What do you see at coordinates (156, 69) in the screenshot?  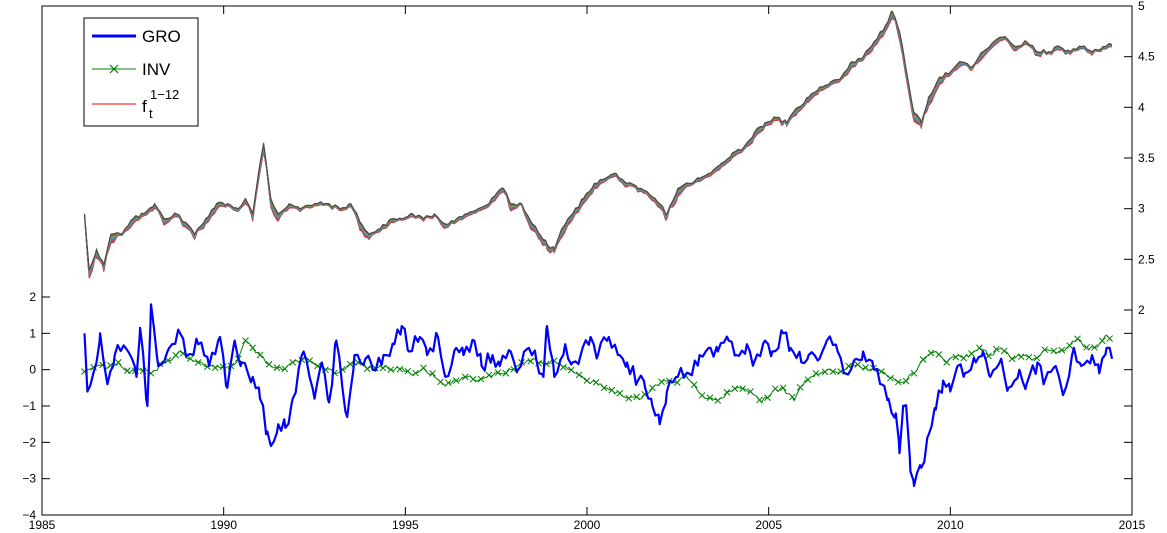 I see `legend-inv-label: INV` at bounding box center [156, 69].